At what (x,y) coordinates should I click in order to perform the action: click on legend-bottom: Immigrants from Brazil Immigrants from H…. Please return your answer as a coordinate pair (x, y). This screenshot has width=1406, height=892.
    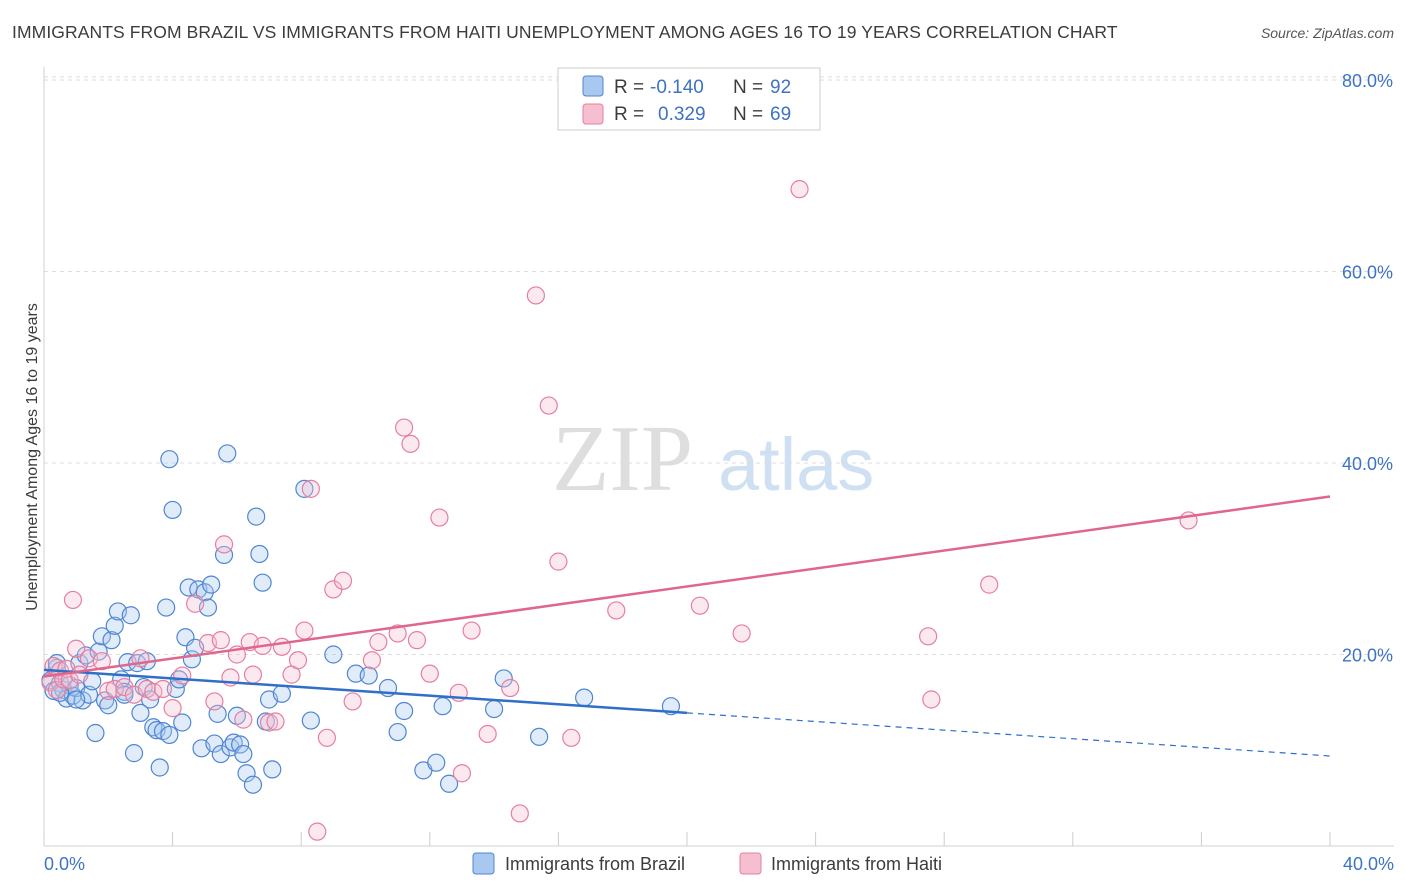
    Looking at the image, I should click on (707, 863).